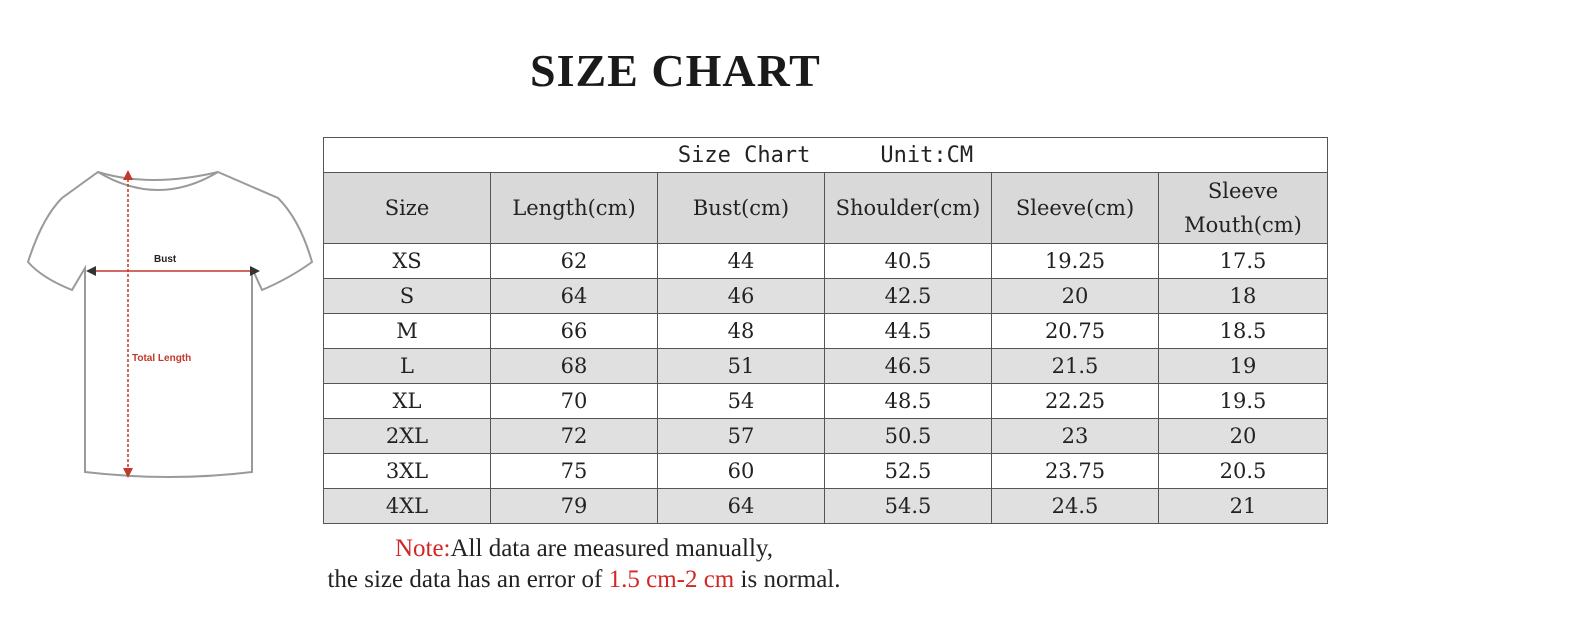 The width and height of the screenshot is (1588, 643). Describe the element at coordinates (468, 579) in the screenshot. I see `note-text-2a: the size data has an error of` at that location.